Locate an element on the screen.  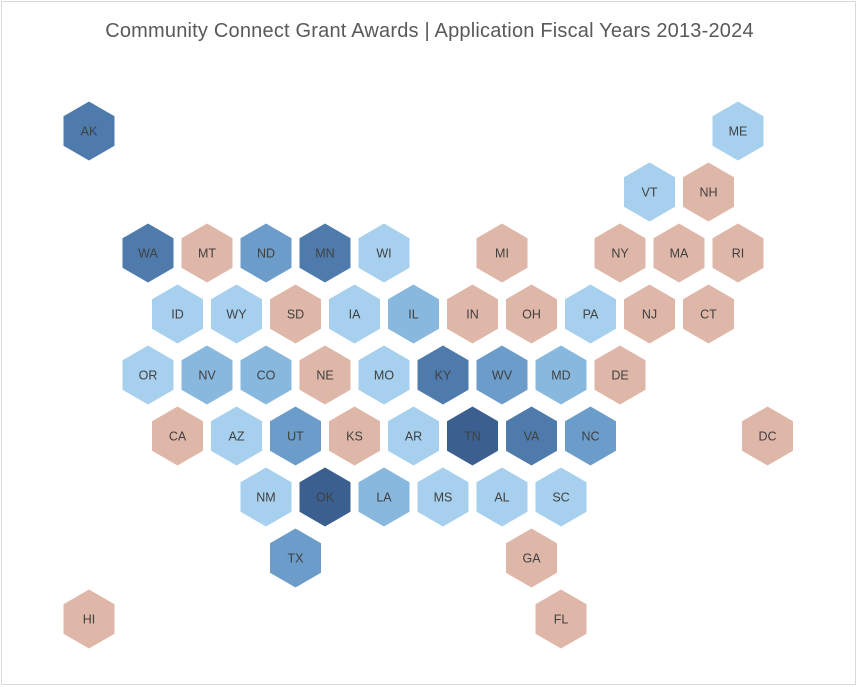
state-tile-tx: TX is located at coordinates (295, 558).